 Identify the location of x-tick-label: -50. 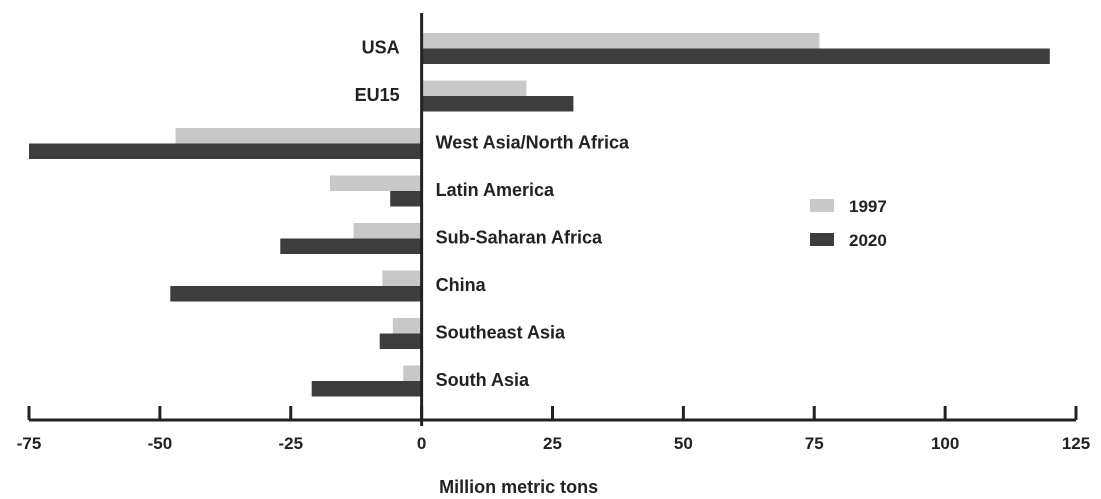
(160, 443).